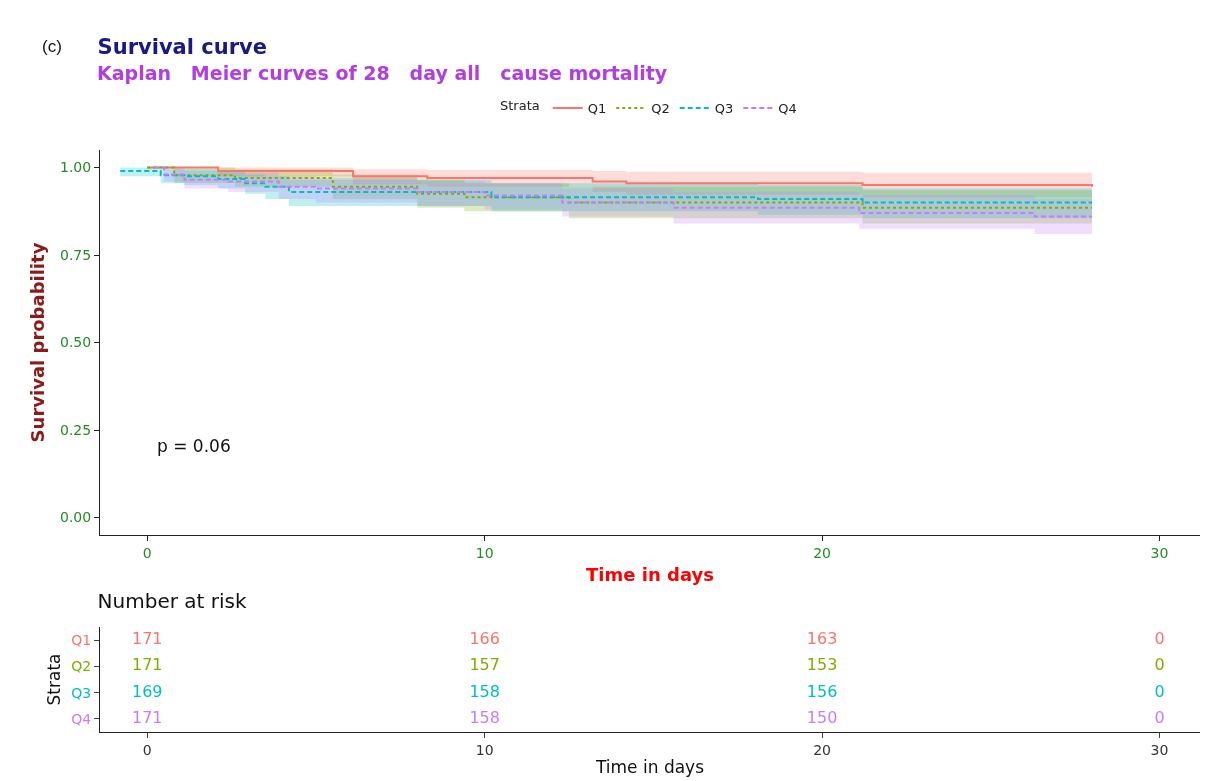  I want to click on data-label: 169, so click(147, 691).